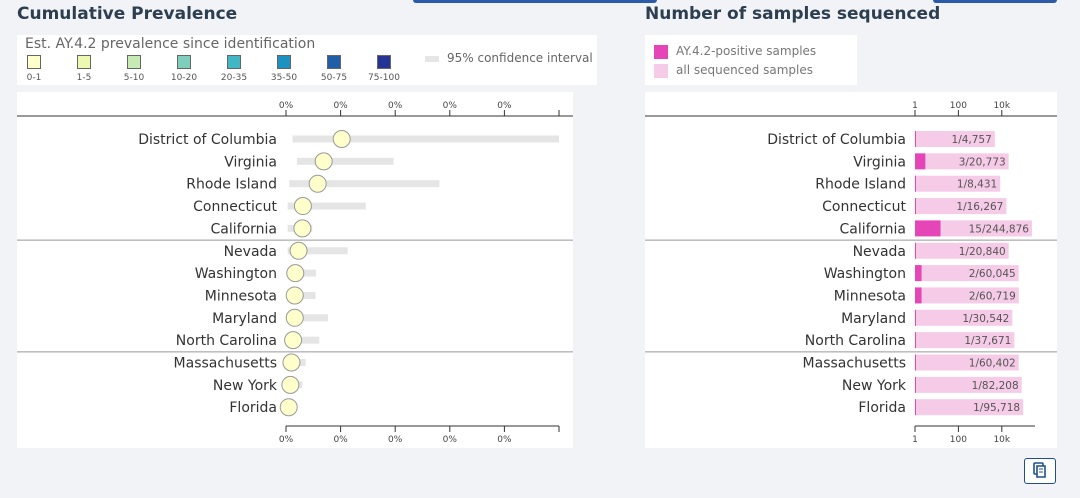 This screenshot has width=1080, height=498. Describe the element at coordinates (992, 296) in the screenshot. I see `bar-data-label: 2/60,719` at that location.